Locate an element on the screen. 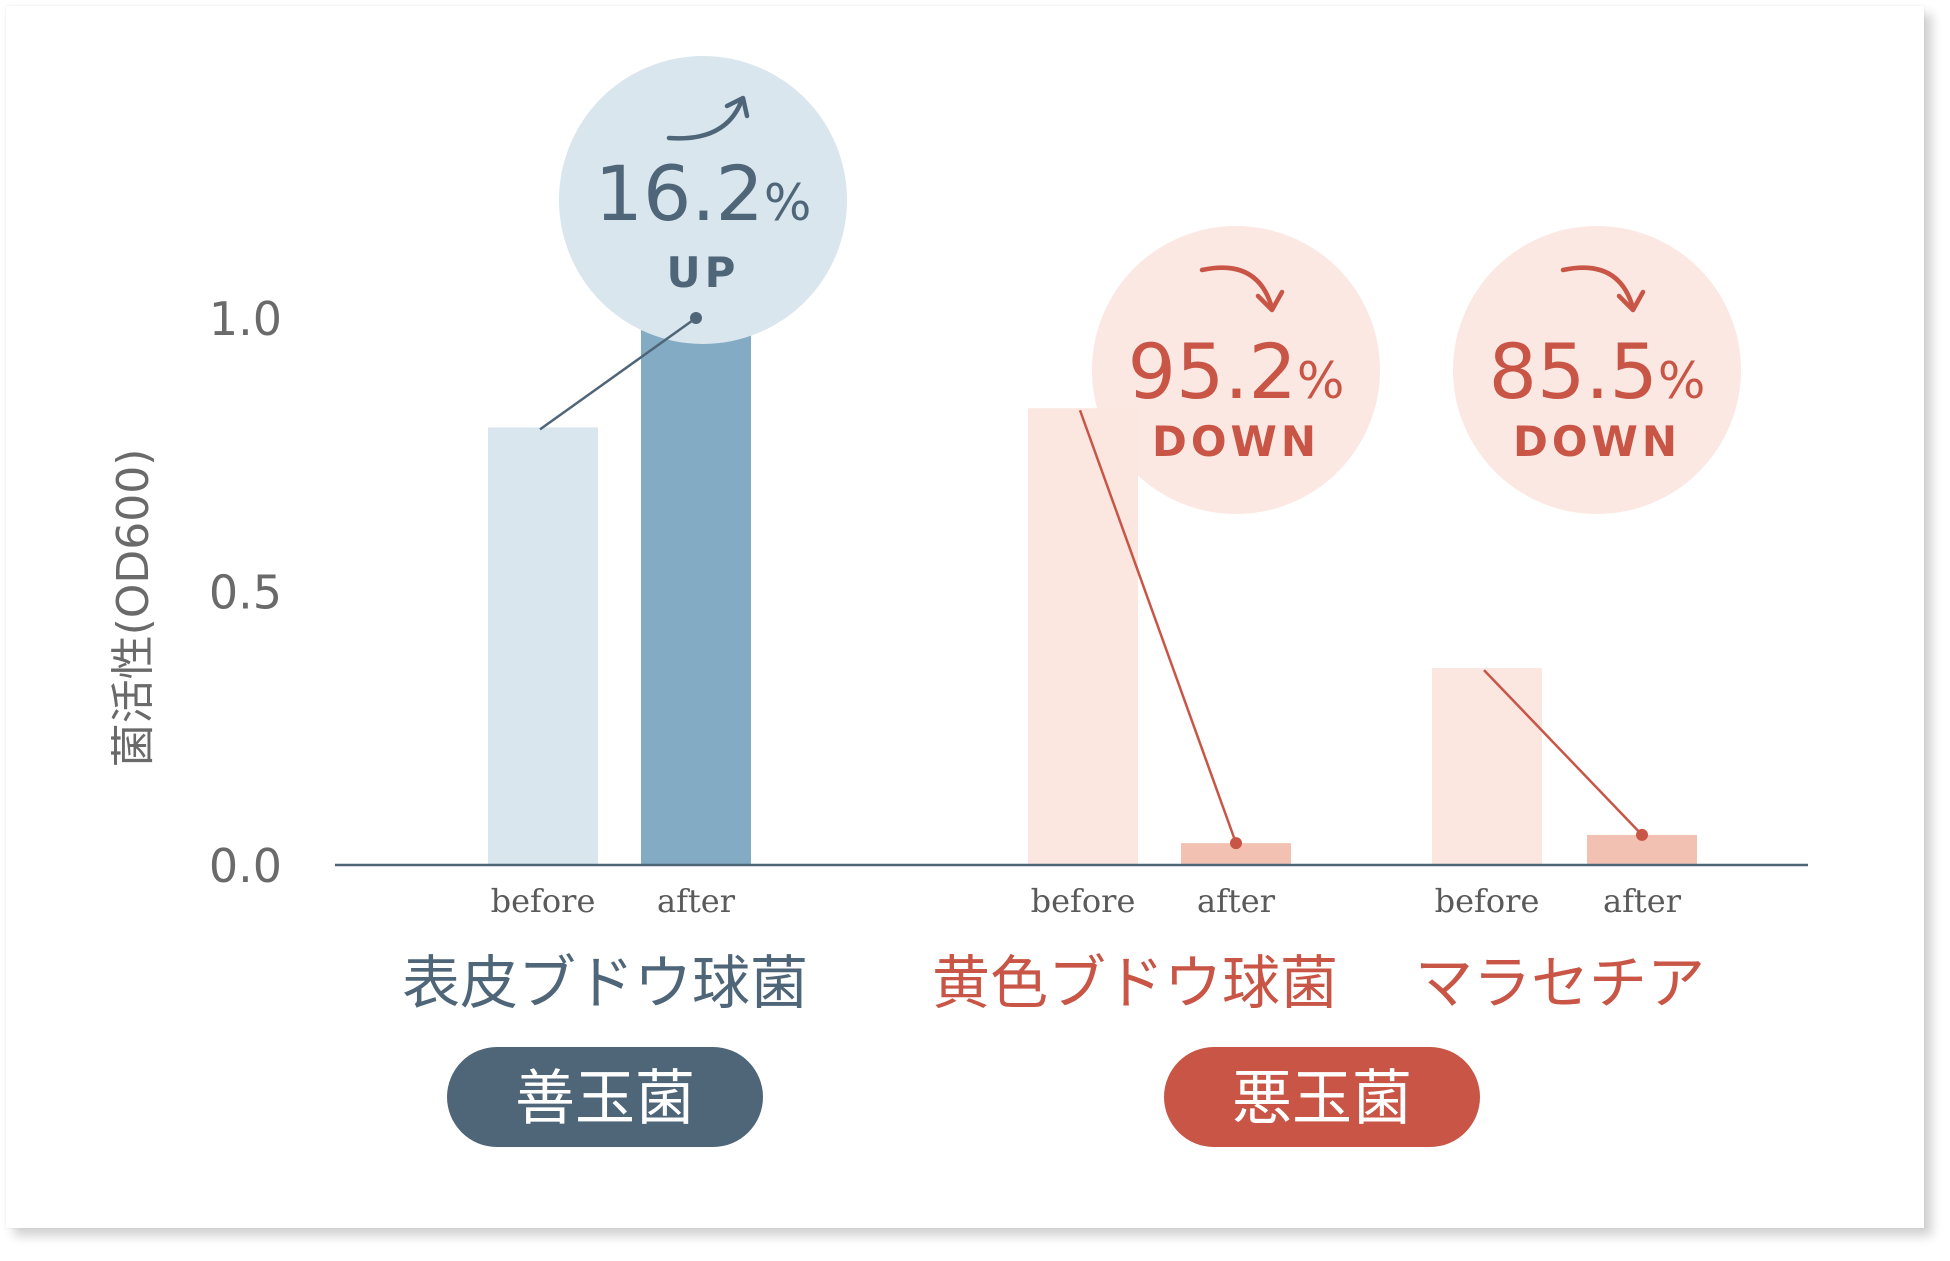  bar-0-after is located at coordinates (696, 591).